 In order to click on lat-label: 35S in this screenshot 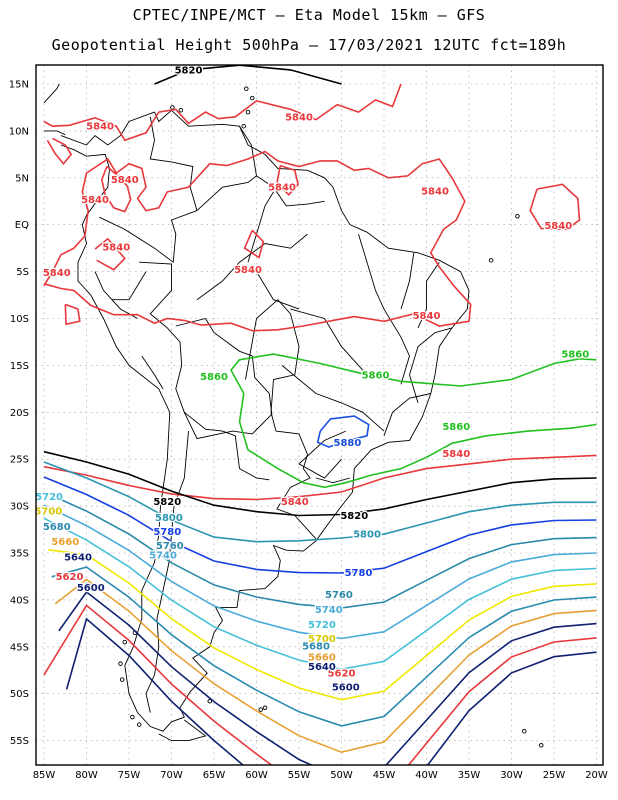, I will do `click(19, 554)`.